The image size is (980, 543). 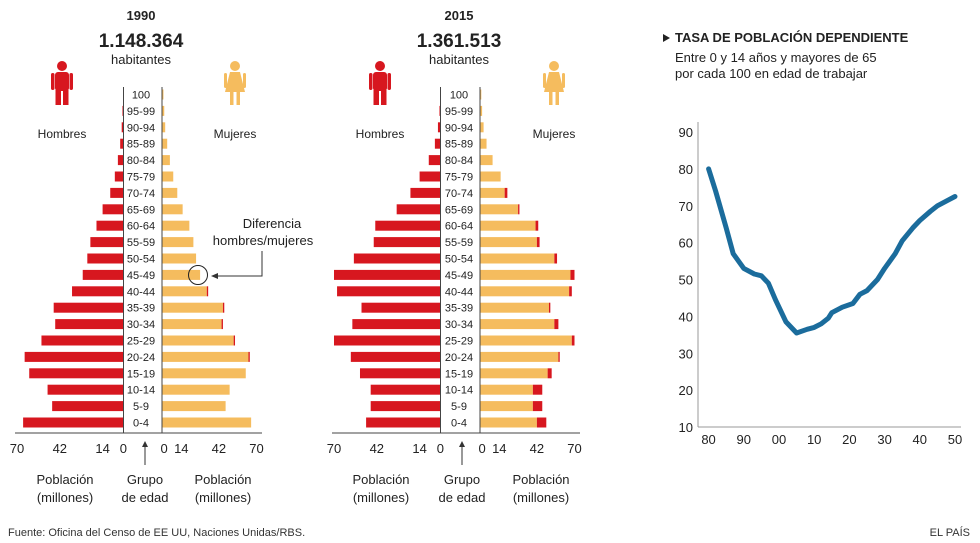 I want to click on line-chart-x-tick-label: 00, so click(x=779, y=439).